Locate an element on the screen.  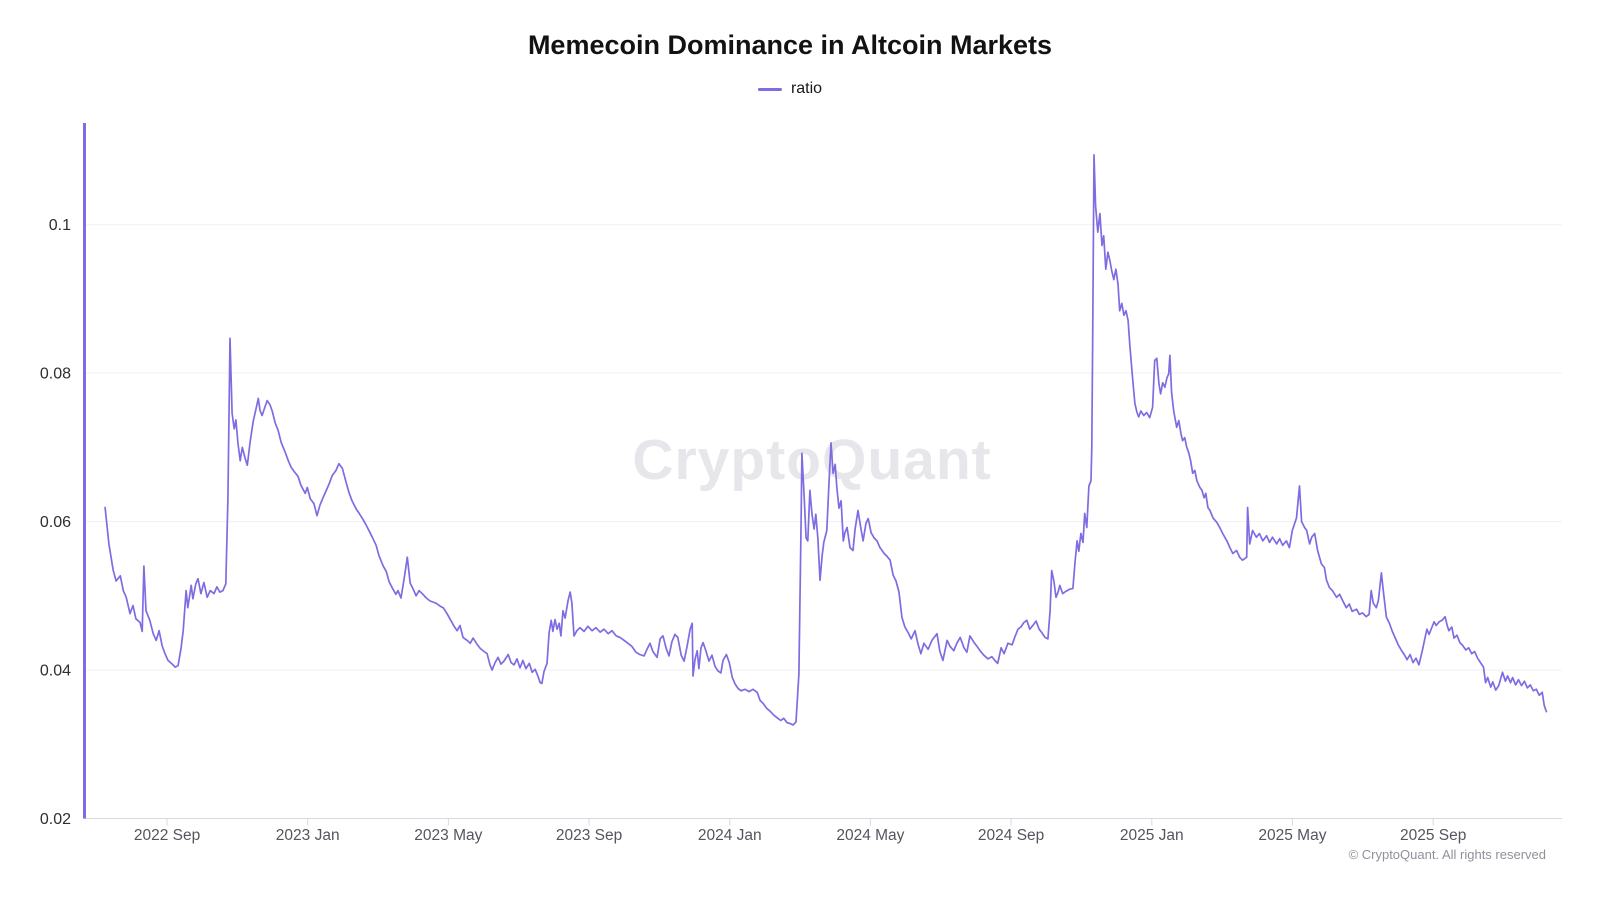
x-tick-label: 2024 Sep is located at coordinates (1011, 835).